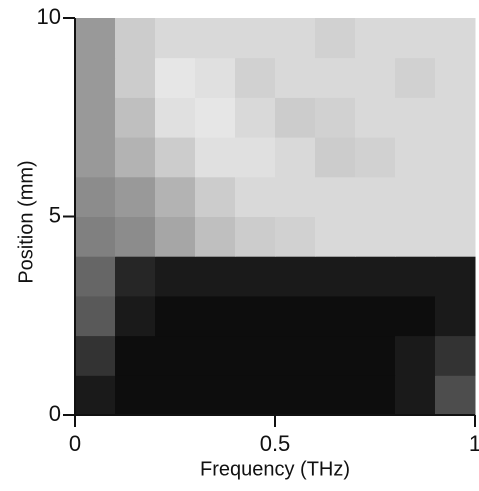 The height and width of the screenshot is (491, 479). Describe the element at coordinates (55, 413) in the screenshot. I see `y-tick-label: 0` at that location.